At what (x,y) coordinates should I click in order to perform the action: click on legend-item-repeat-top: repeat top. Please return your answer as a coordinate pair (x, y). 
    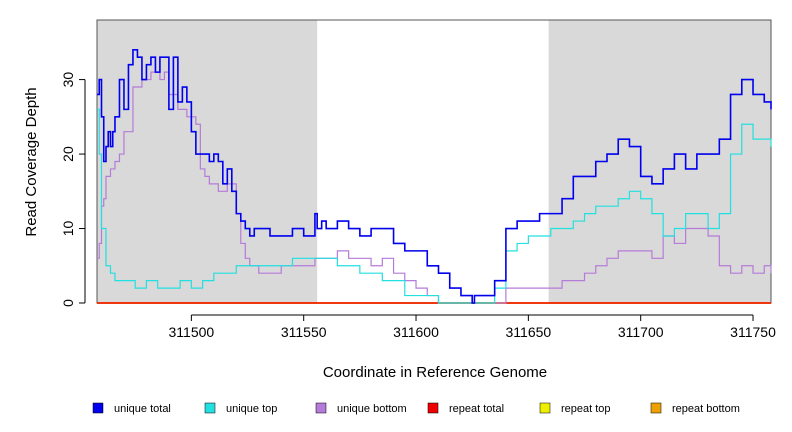
    Looking at the image, I should click on (575, 408).